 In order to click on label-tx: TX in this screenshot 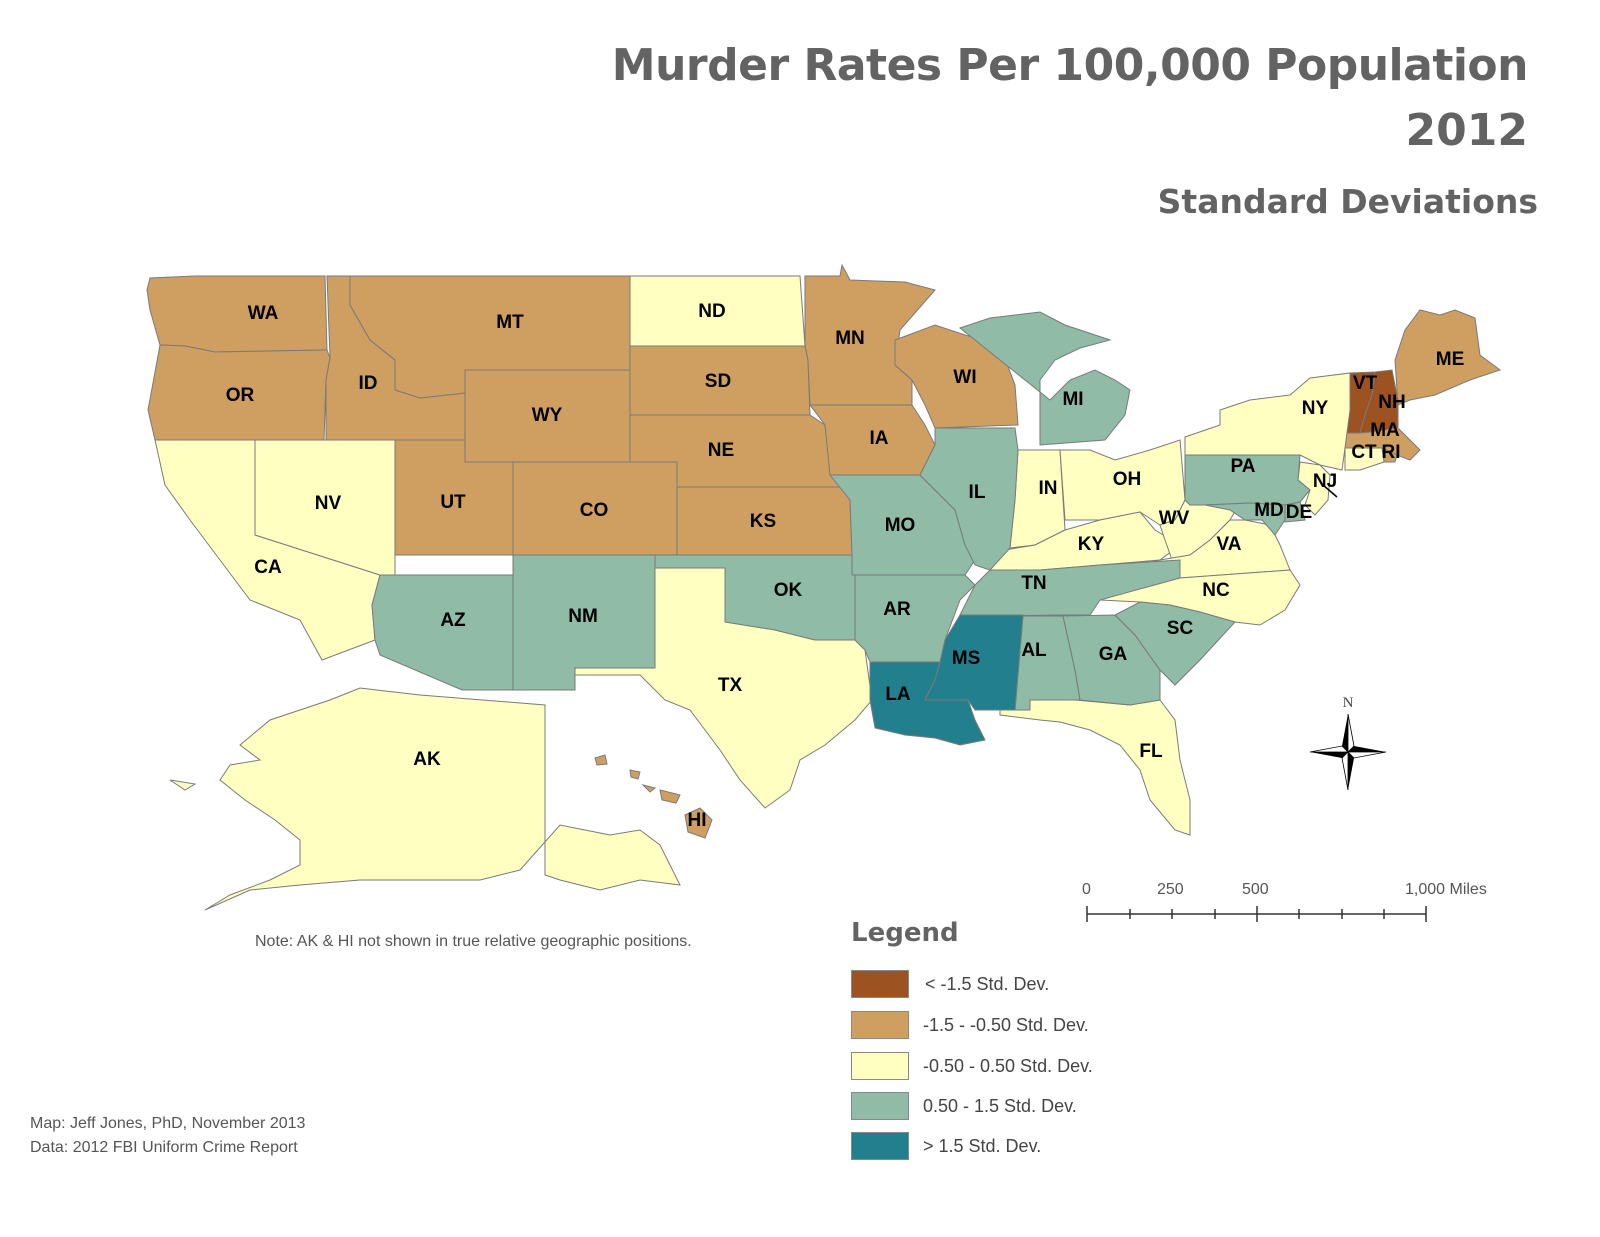, I will do `click(730, 685)`.